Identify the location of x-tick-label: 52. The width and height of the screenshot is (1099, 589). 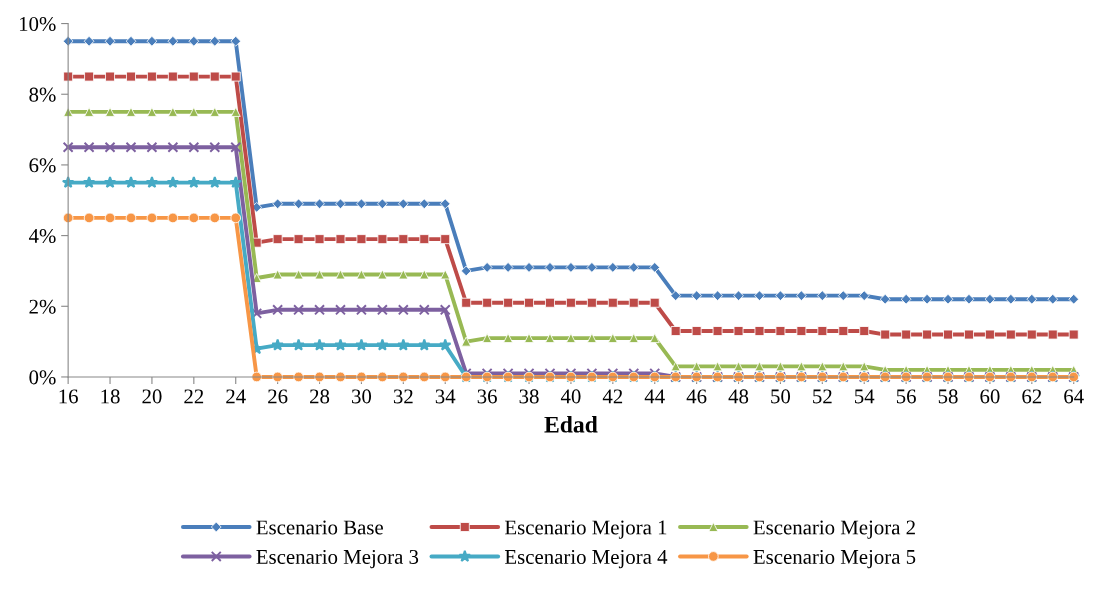
(822, 396).